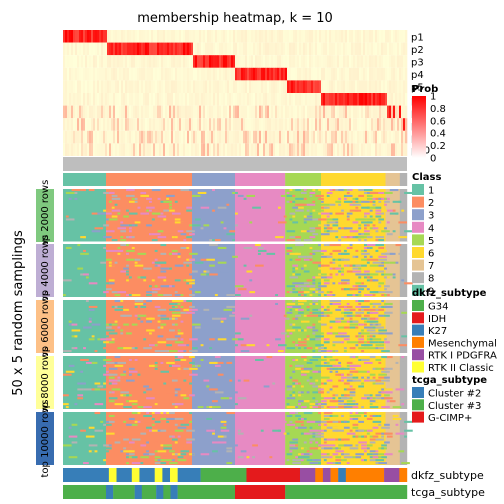 The image size is (504, 504). Describe the element at coordinates (124, 492) in the screenshot. I see `tcga-bar-segment` at that location.